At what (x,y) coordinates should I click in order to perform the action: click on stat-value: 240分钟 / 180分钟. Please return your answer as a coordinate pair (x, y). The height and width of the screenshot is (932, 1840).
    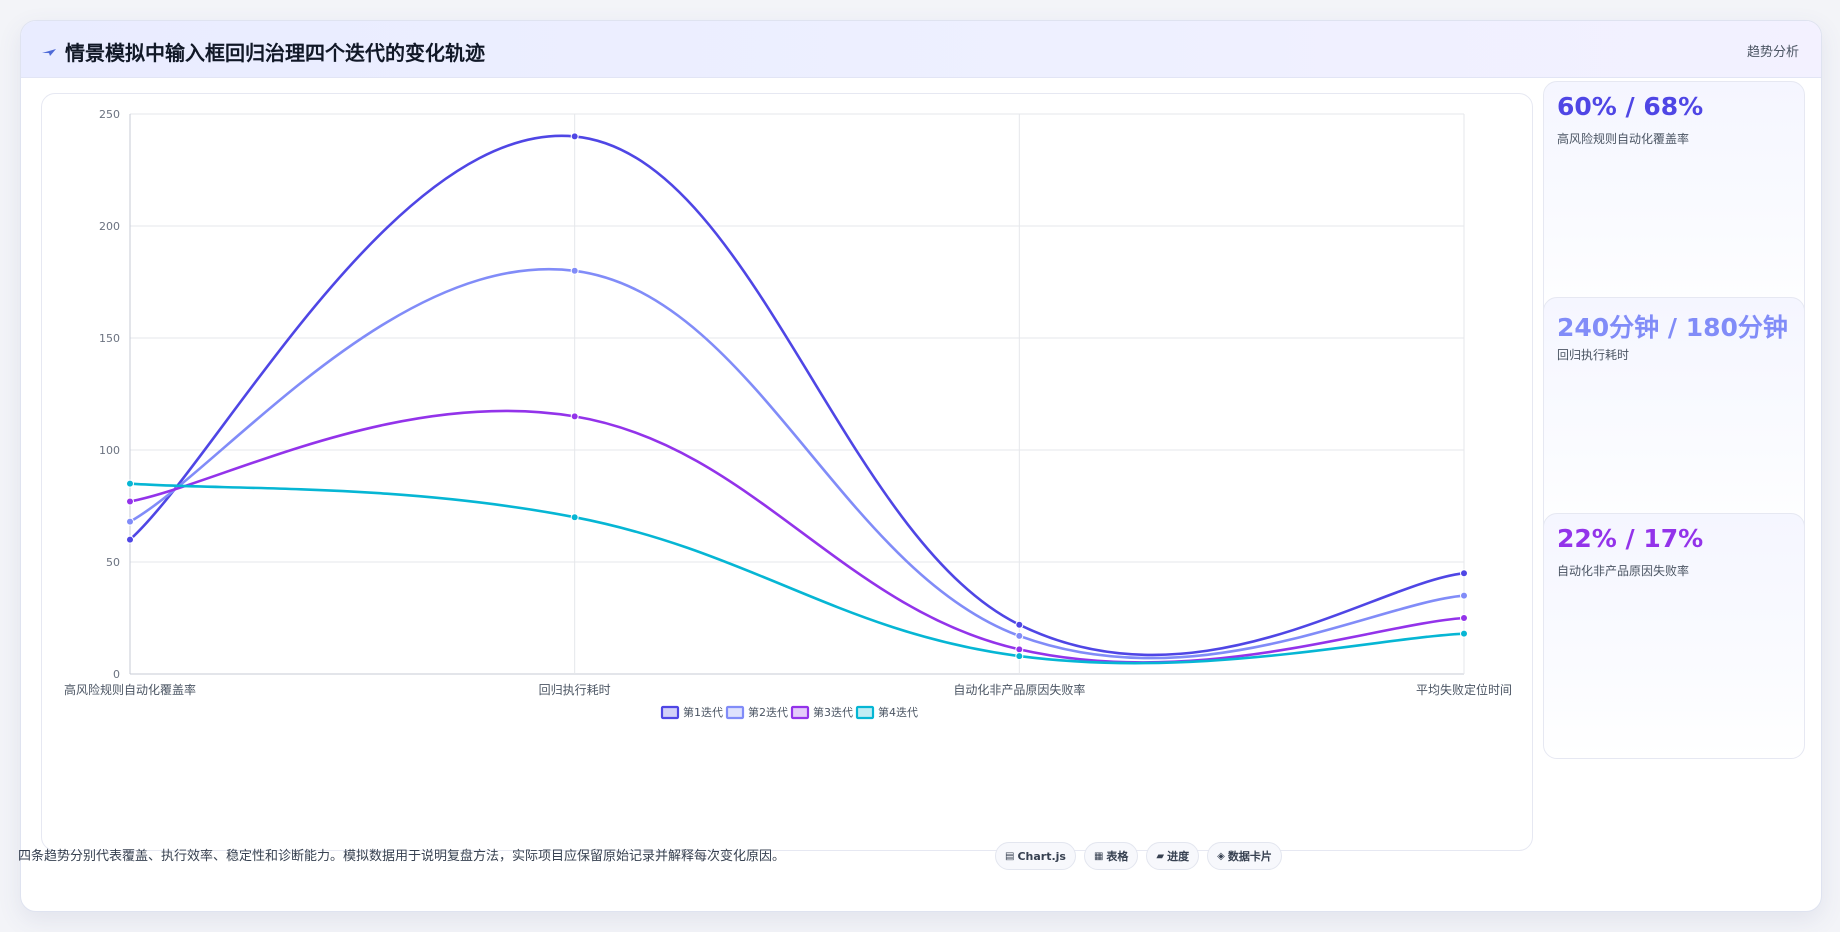
    Looking at the image, I should click on (1672, 327).